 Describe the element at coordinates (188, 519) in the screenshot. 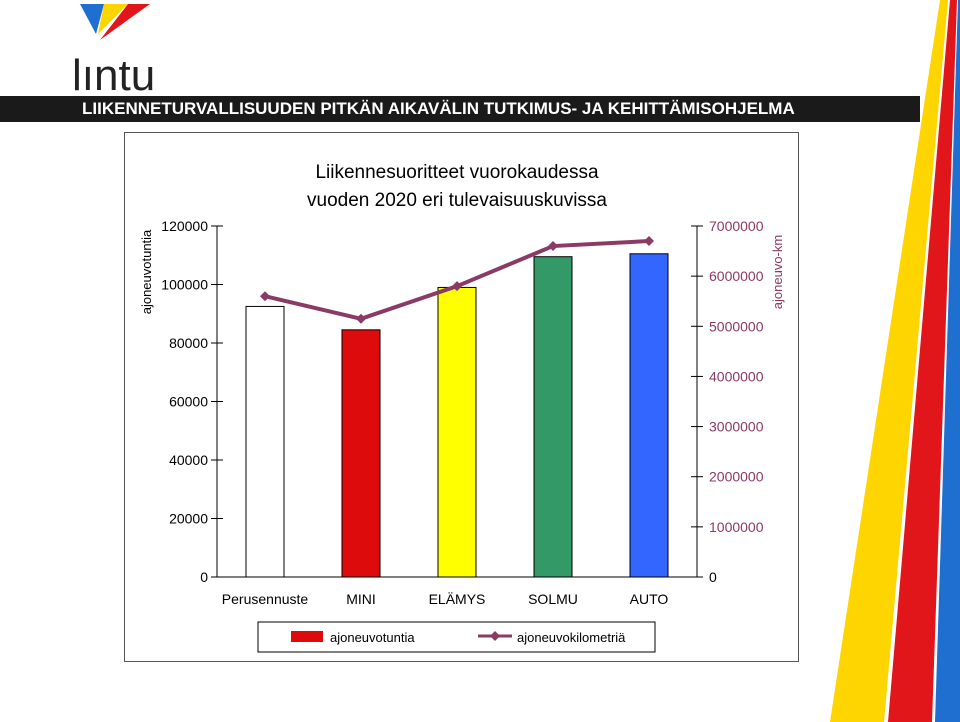

I see `y-tick-label: 20000` at that location.